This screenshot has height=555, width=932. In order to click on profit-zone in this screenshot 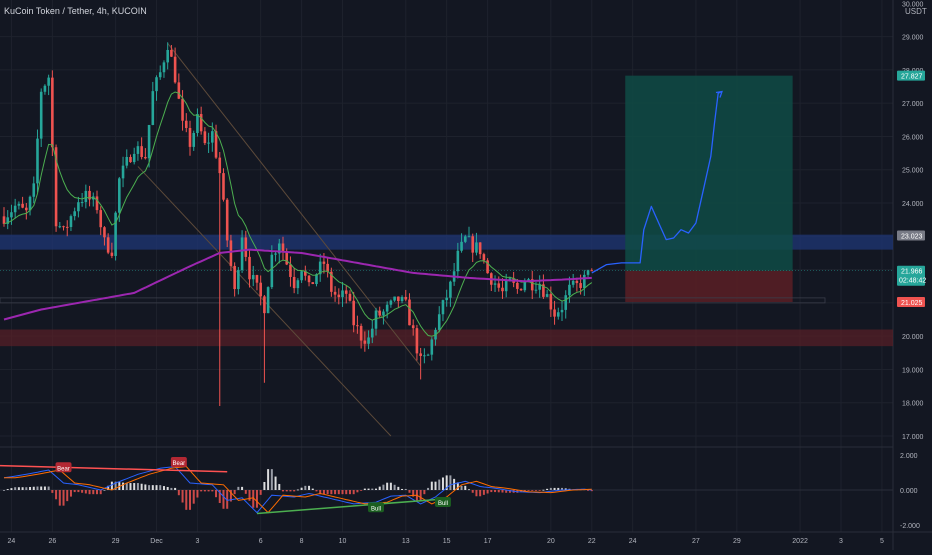, I will do `click(709, 173)`.